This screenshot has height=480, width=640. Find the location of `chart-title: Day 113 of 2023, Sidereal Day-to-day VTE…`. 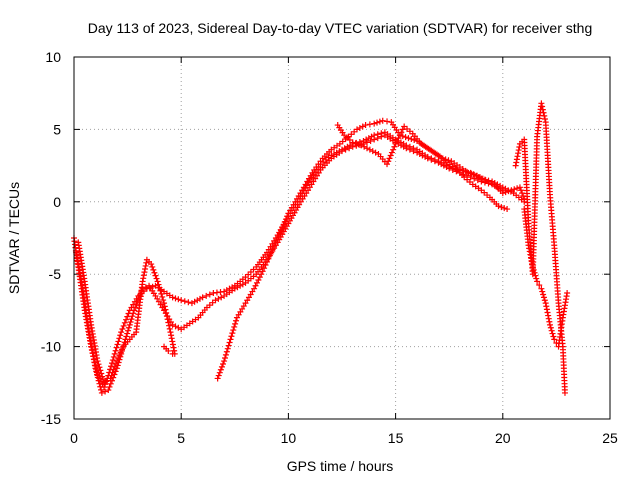

chart-title: Day 113 of 2023, Sidereal Day-to-day VTE… is located at coordinates (340, 28).